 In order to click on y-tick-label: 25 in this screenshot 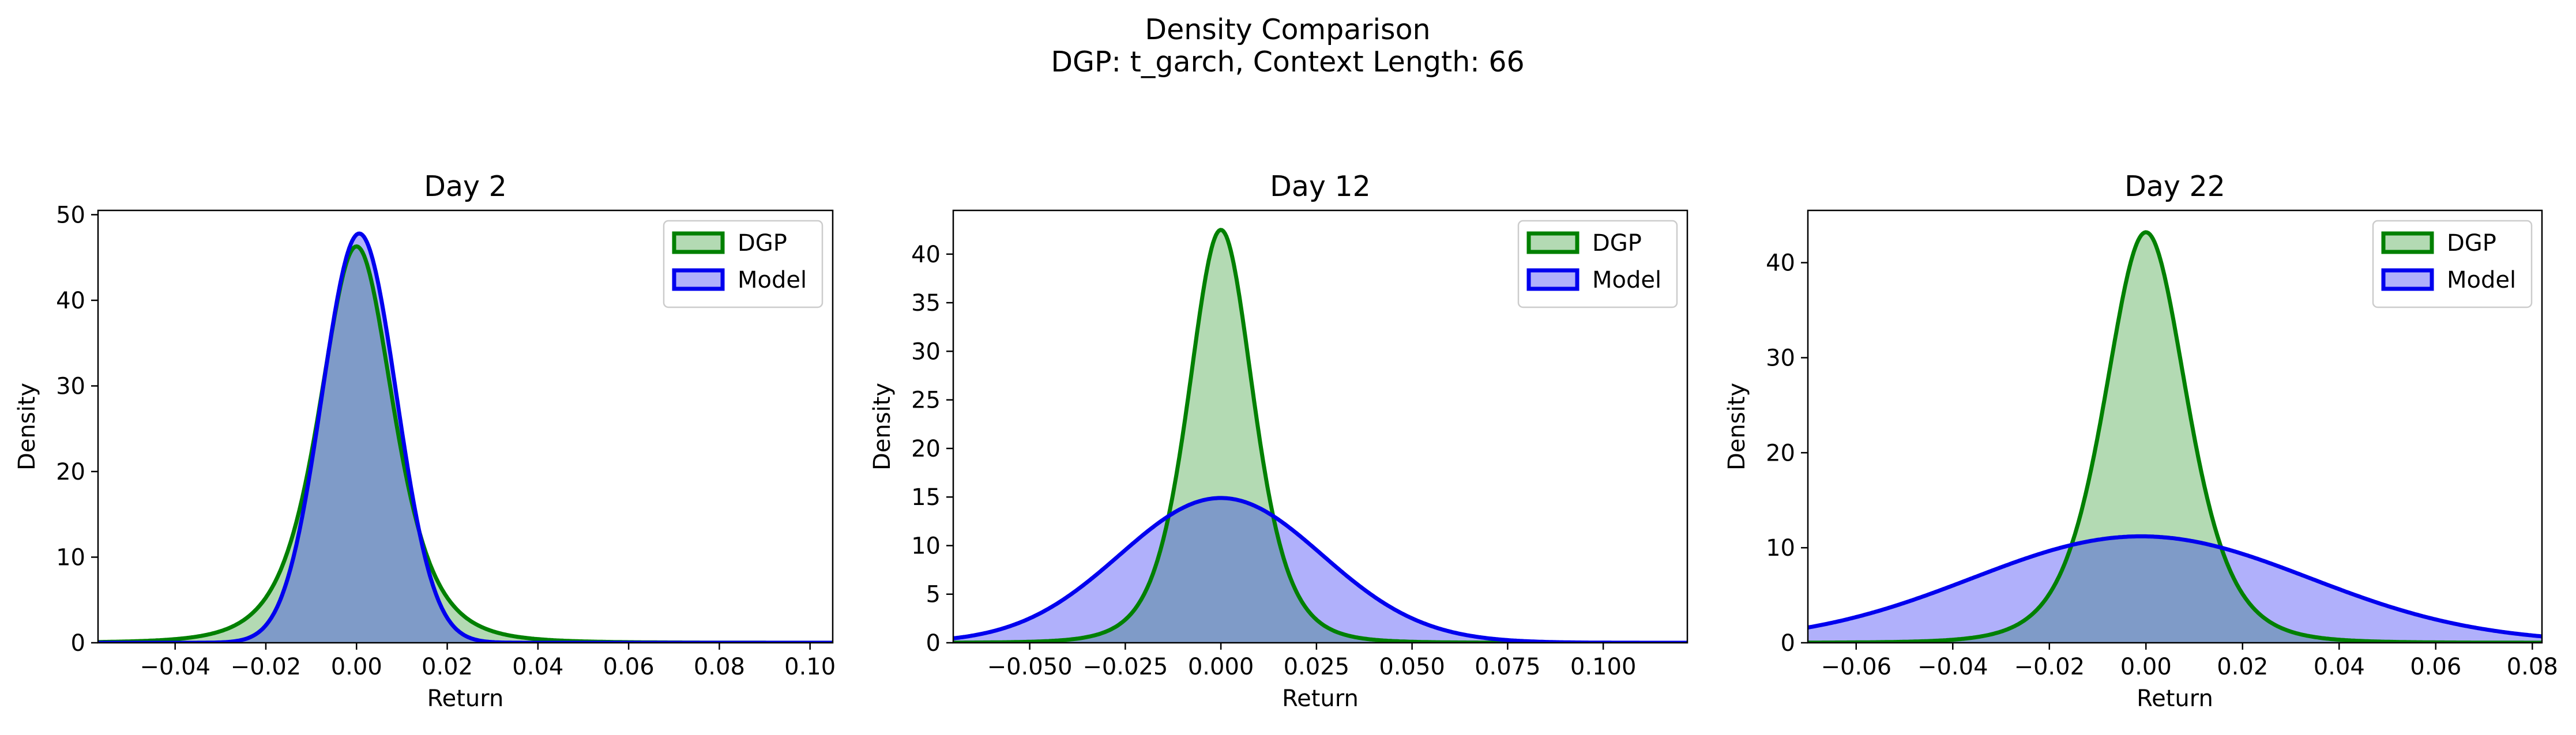, I will do `click(926, 400)`.